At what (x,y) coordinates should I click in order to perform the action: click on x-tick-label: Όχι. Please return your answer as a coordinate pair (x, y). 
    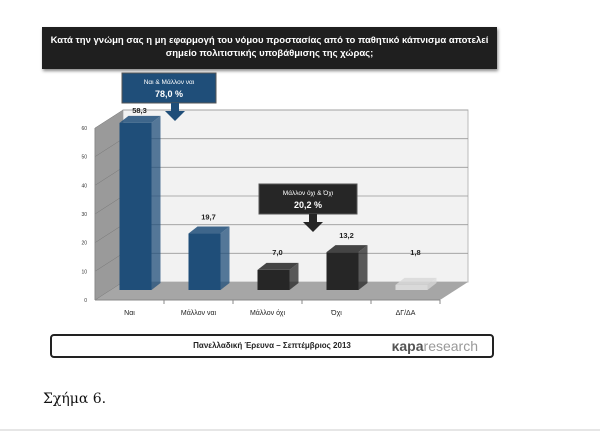
    Looking at the image, I should click on (336, 313).